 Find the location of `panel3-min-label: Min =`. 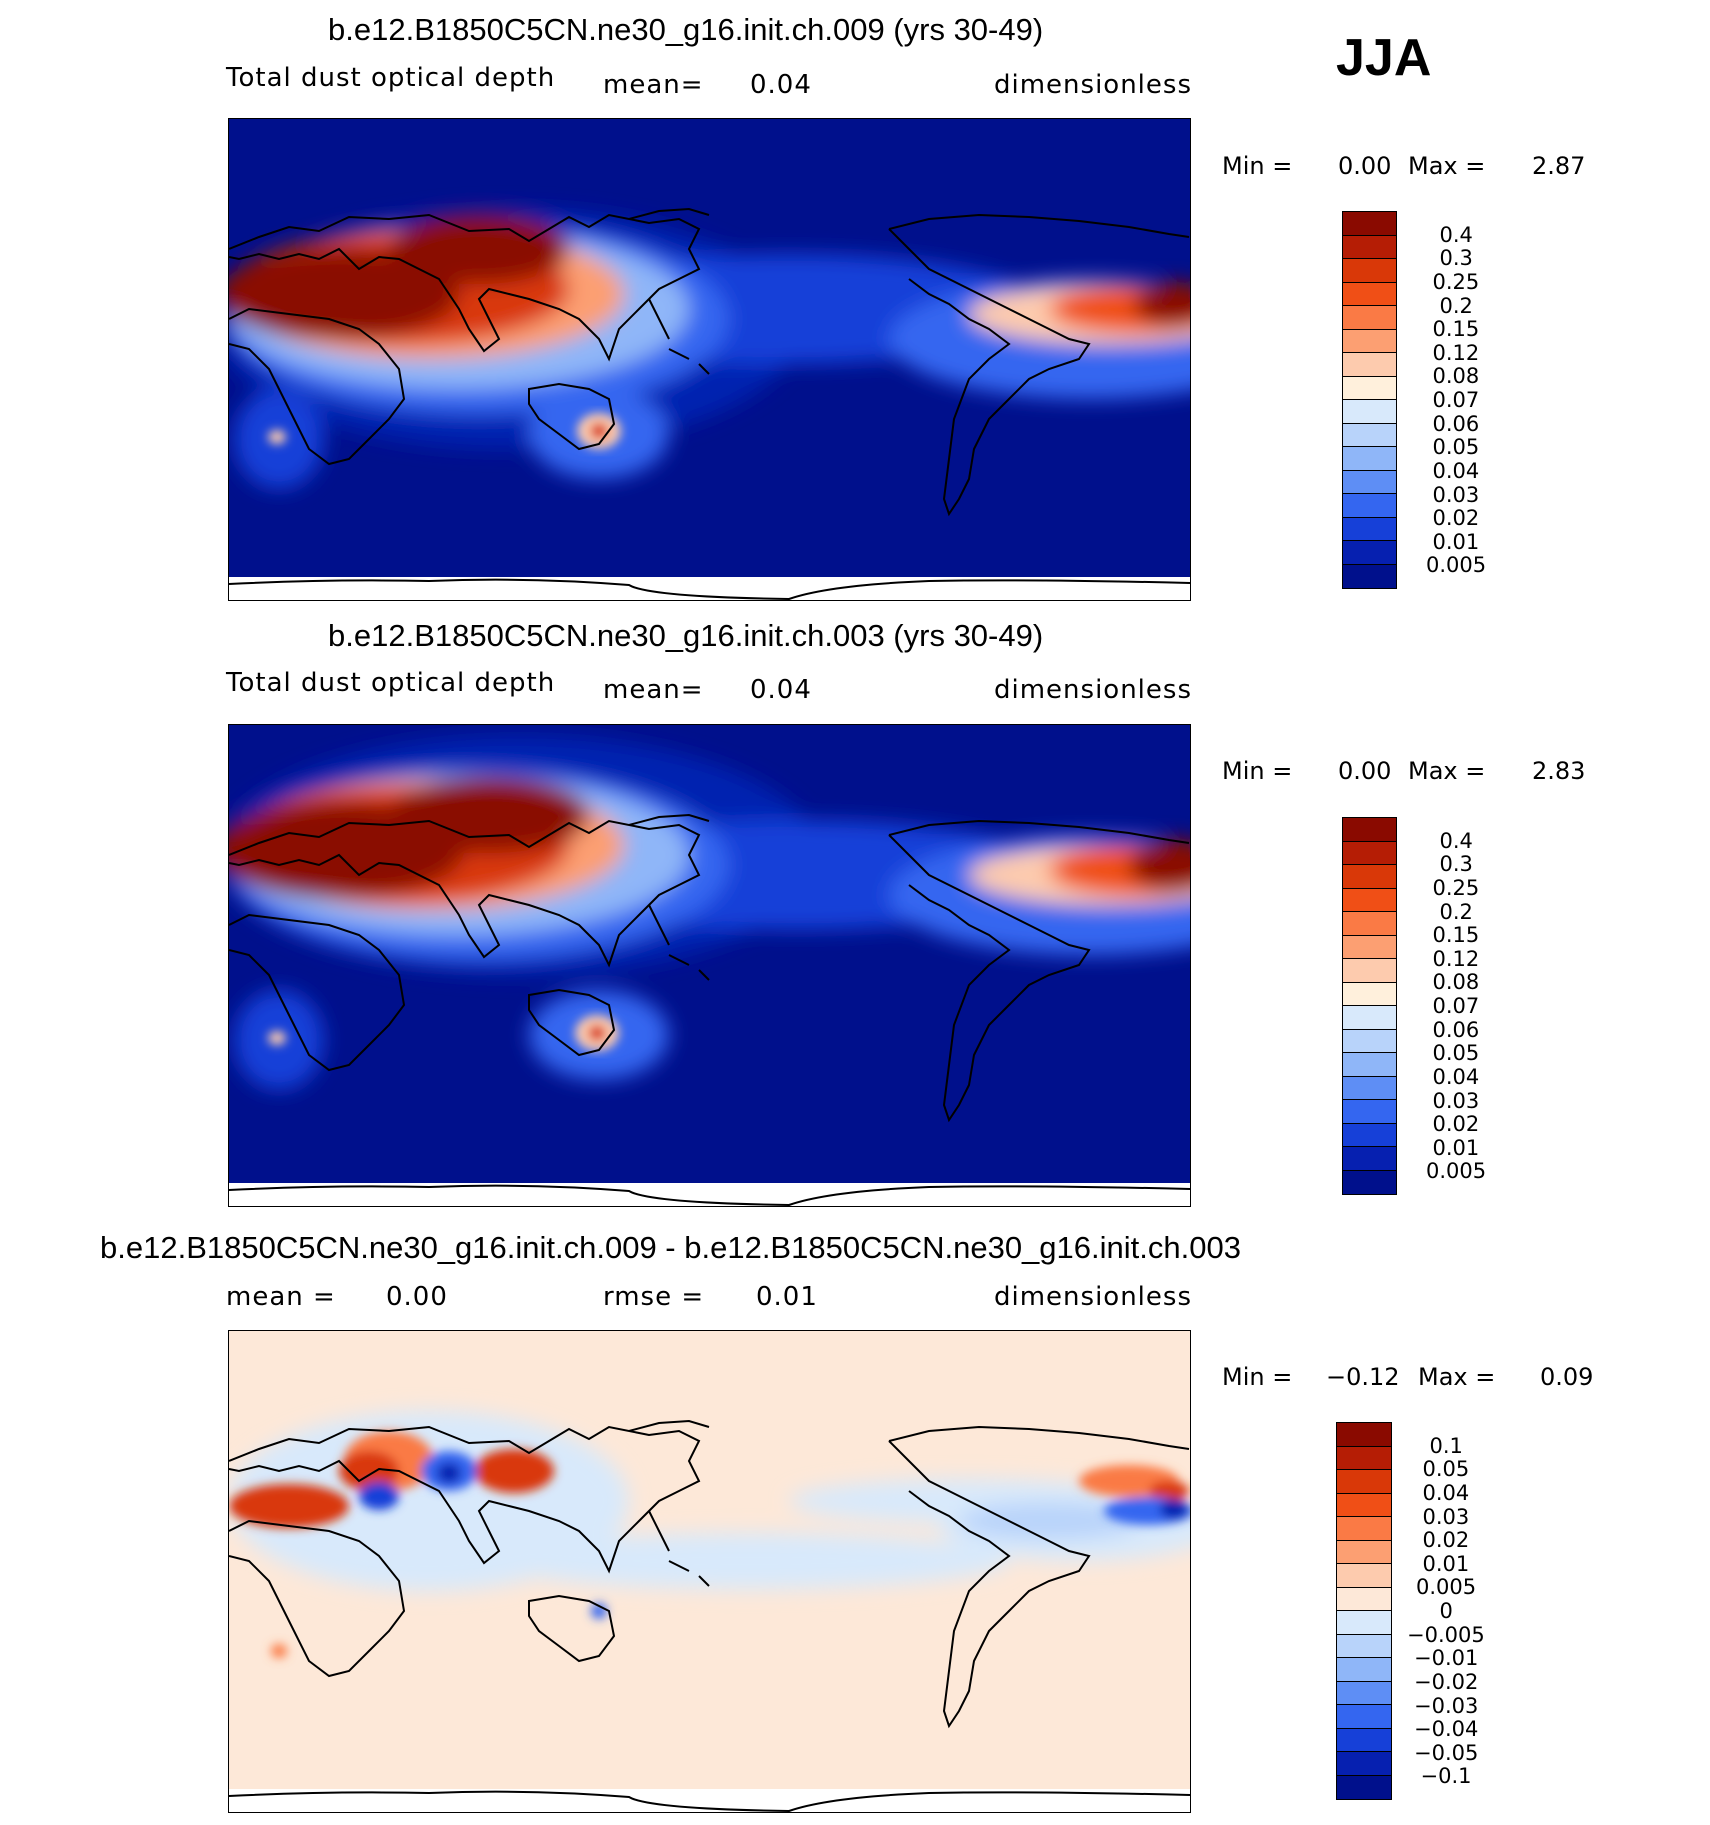

panel3-min-label: Min = is located at coordinates (1257, 1377).